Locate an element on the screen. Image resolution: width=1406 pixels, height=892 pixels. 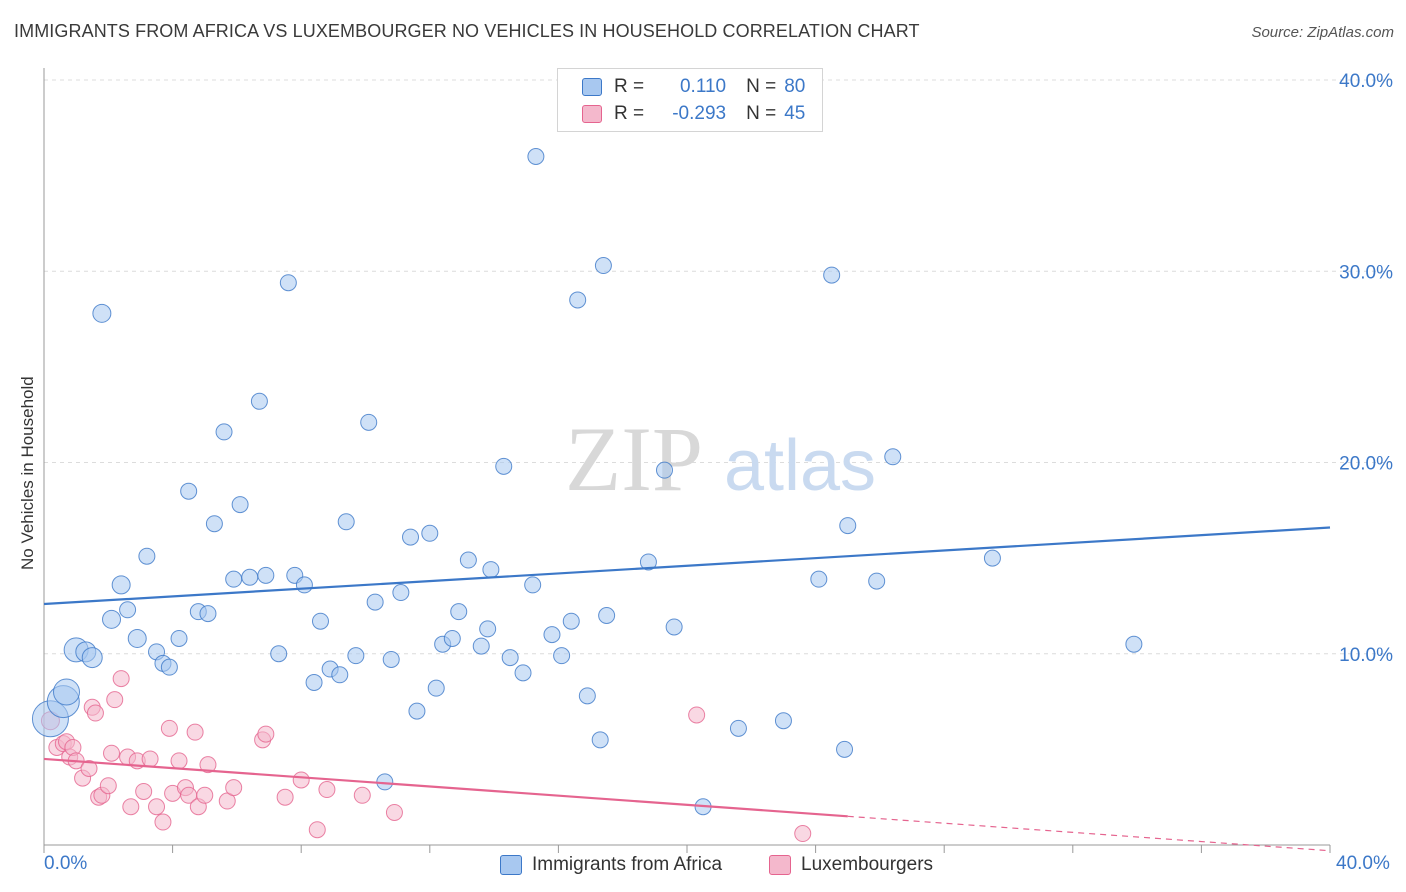
watermark: ZIP atlas is located at coordinates (720, 459).